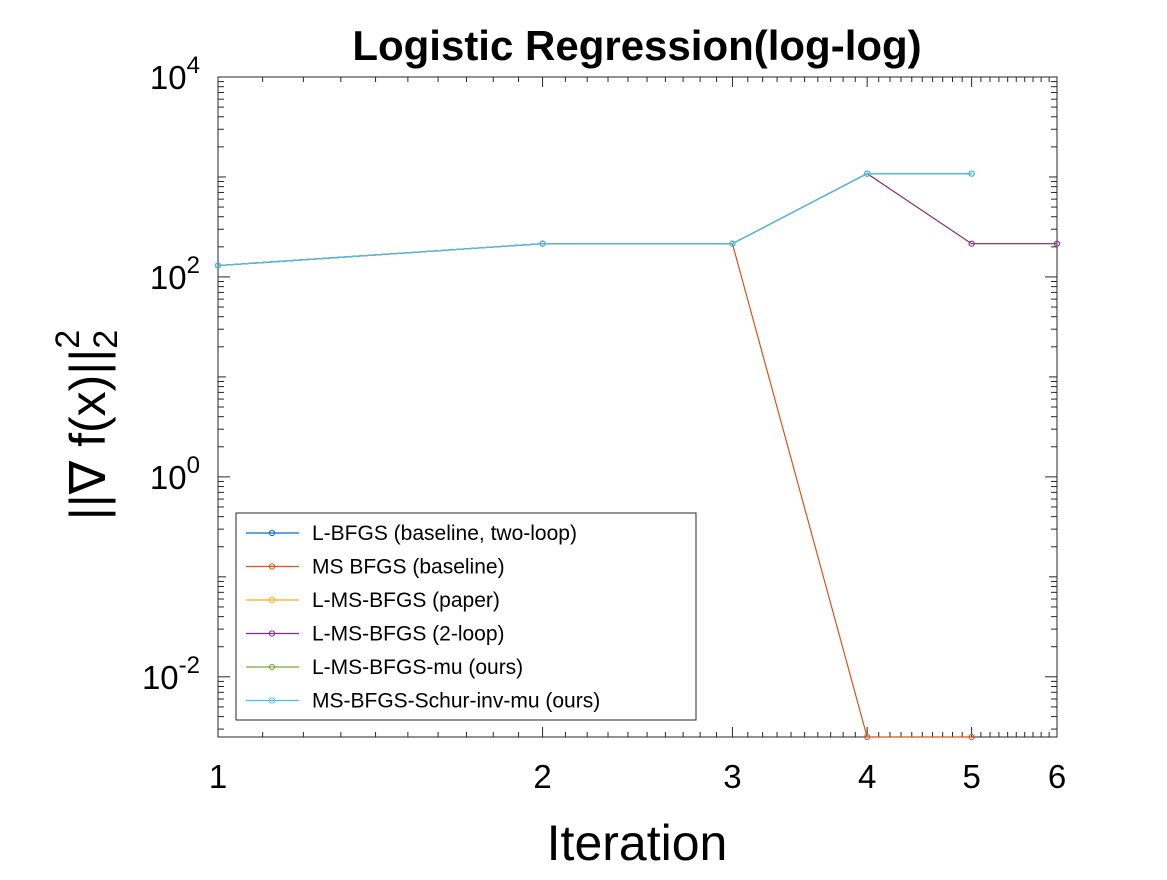  I want to click on legend-label: L-MS-BFGS (paper), so click(406, 600).